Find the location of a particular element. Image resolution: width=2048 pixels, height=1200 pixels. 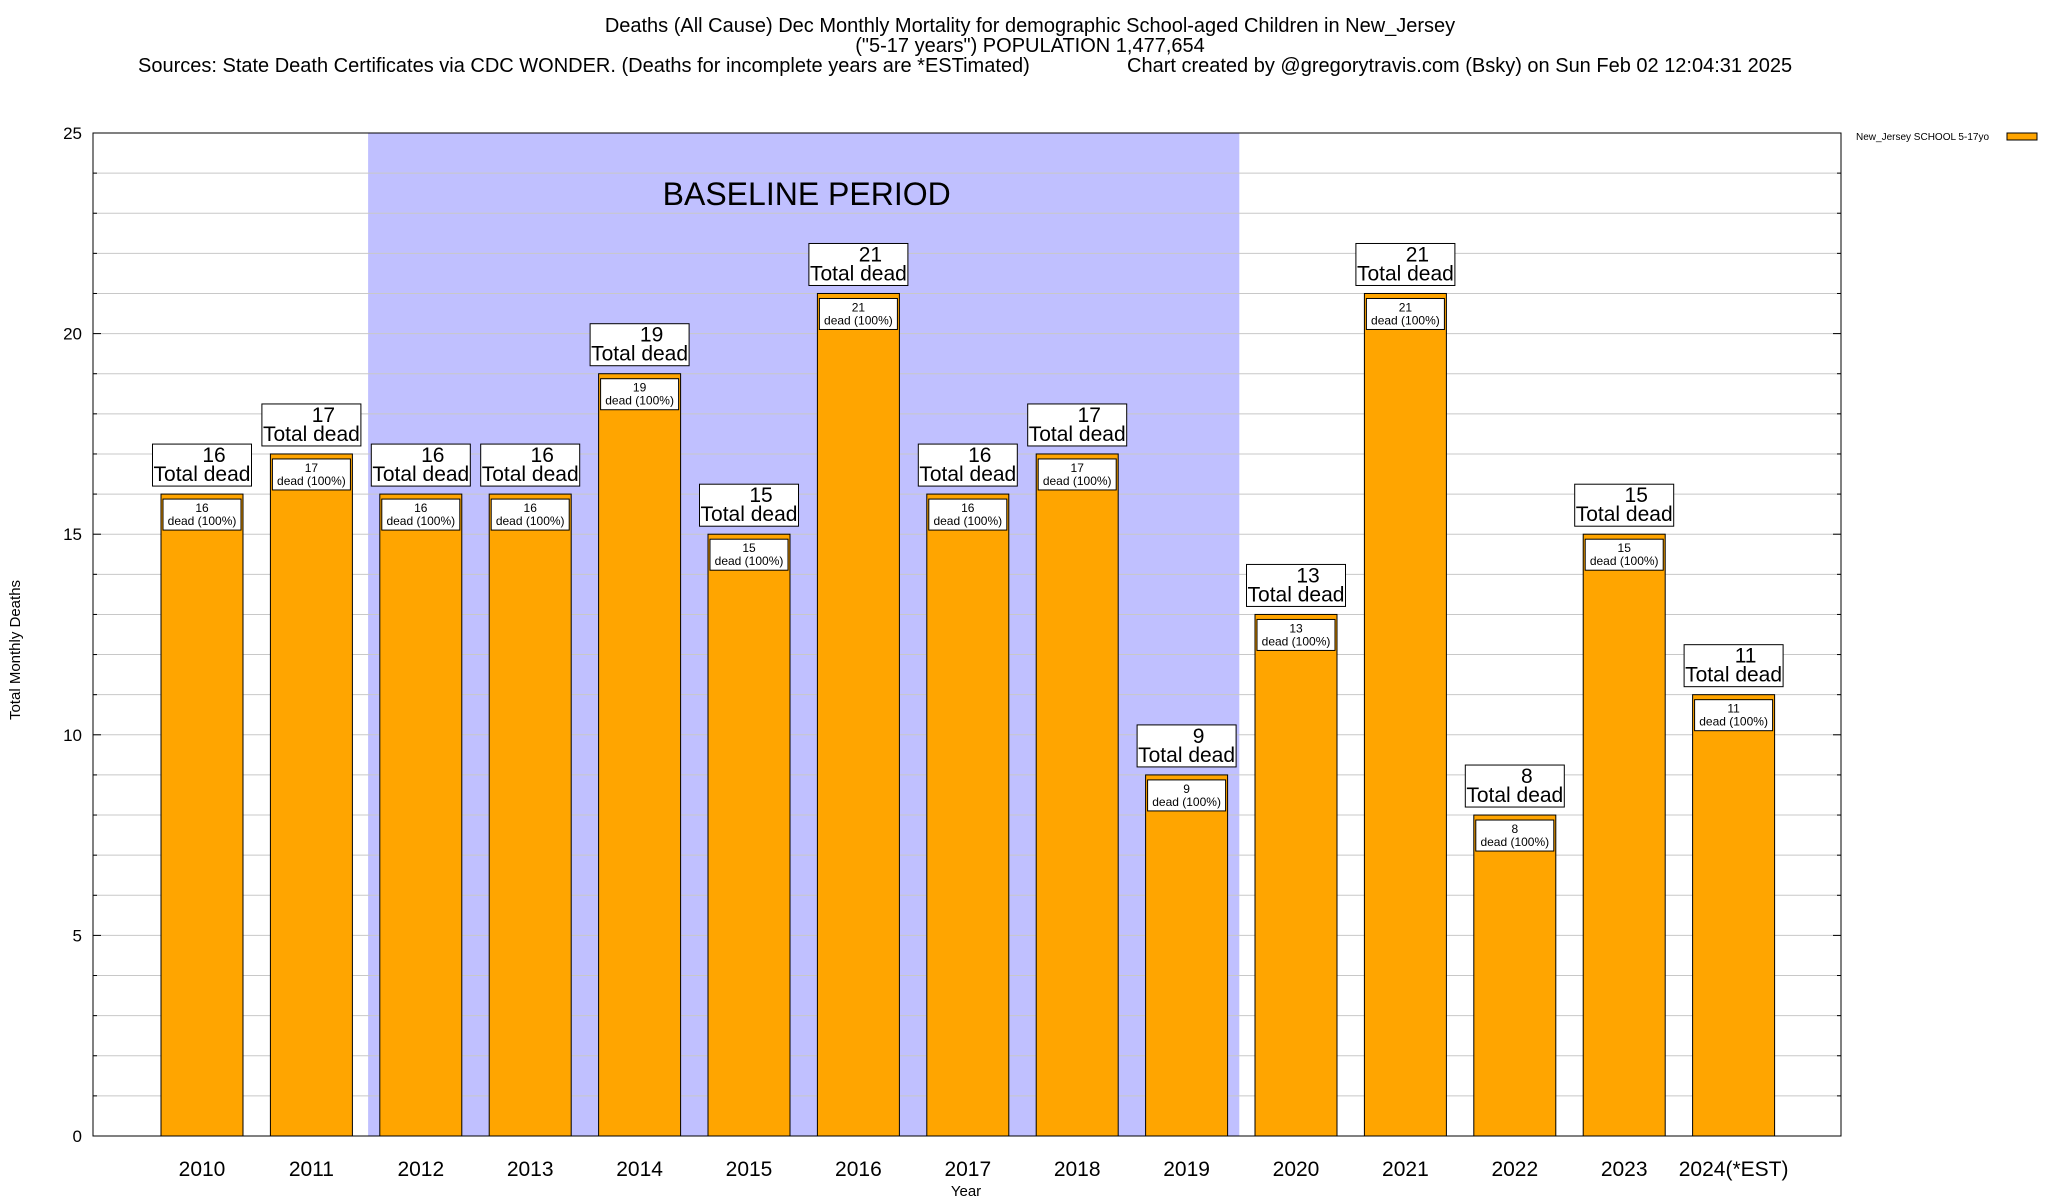

x-tick-label: 2021 is located at coordinates (1405, 1169).